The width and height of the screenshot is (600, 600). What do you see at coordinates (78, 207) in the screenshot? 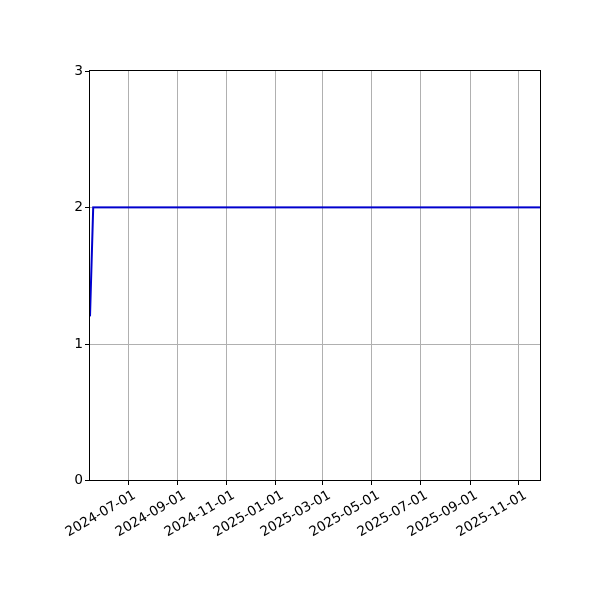
I see `y-tick-label: 2` at bounding box center [78, 207].